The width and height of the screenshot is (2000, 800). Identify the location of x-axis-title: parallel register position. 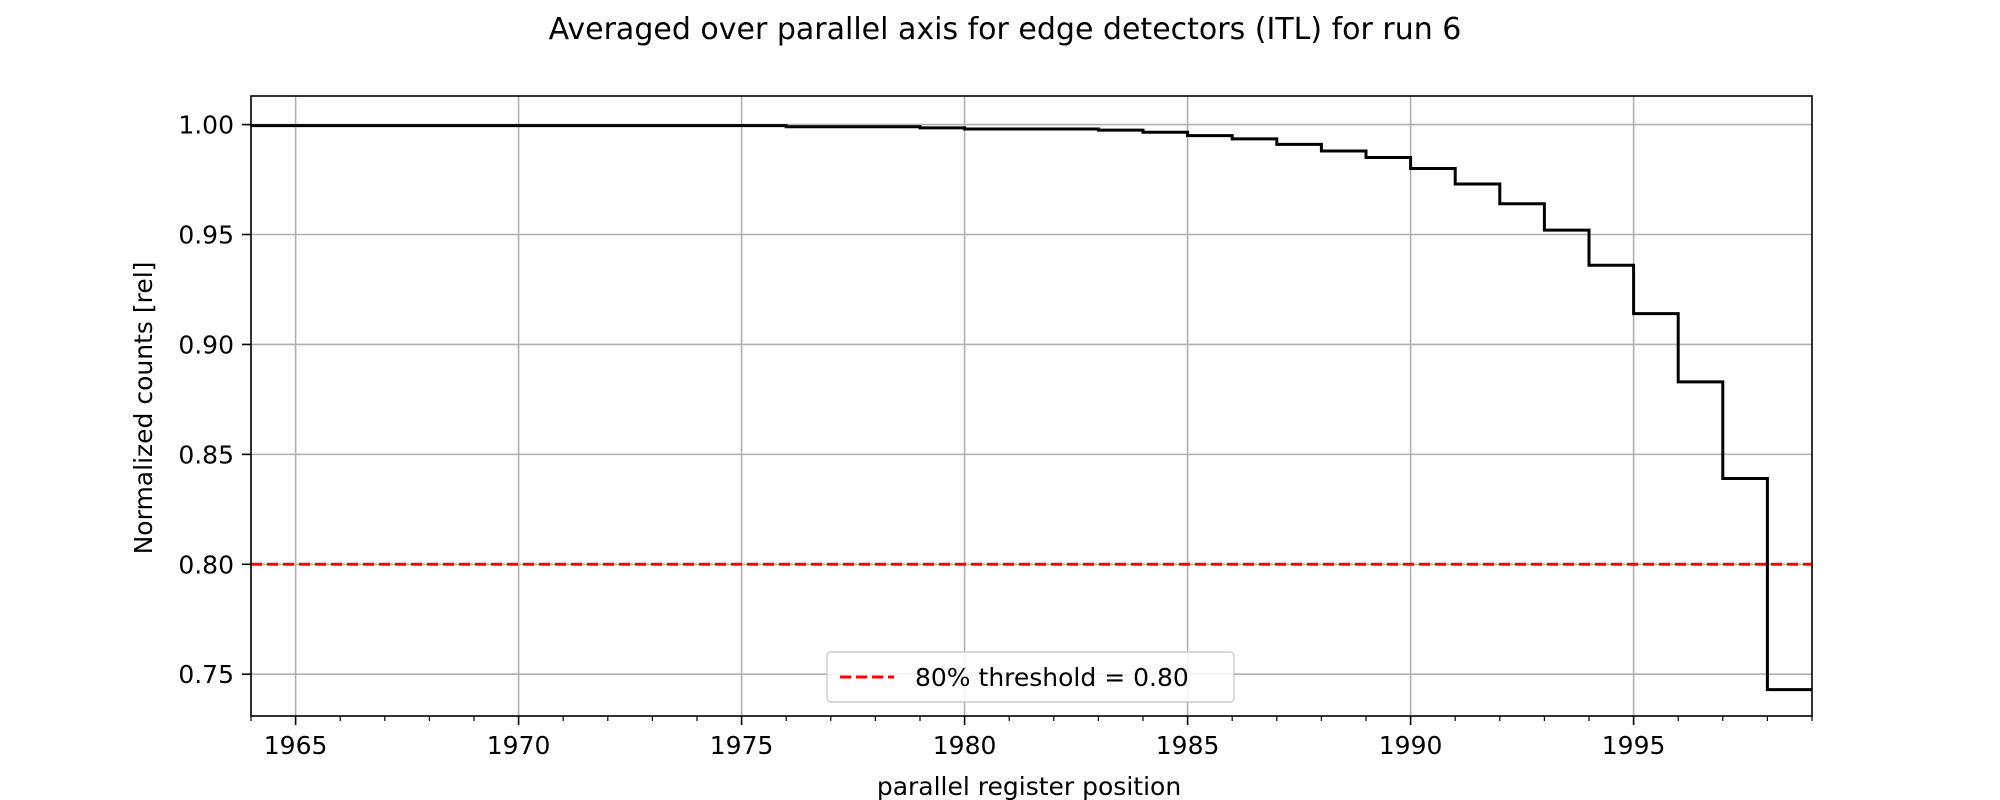
(1029, 786).